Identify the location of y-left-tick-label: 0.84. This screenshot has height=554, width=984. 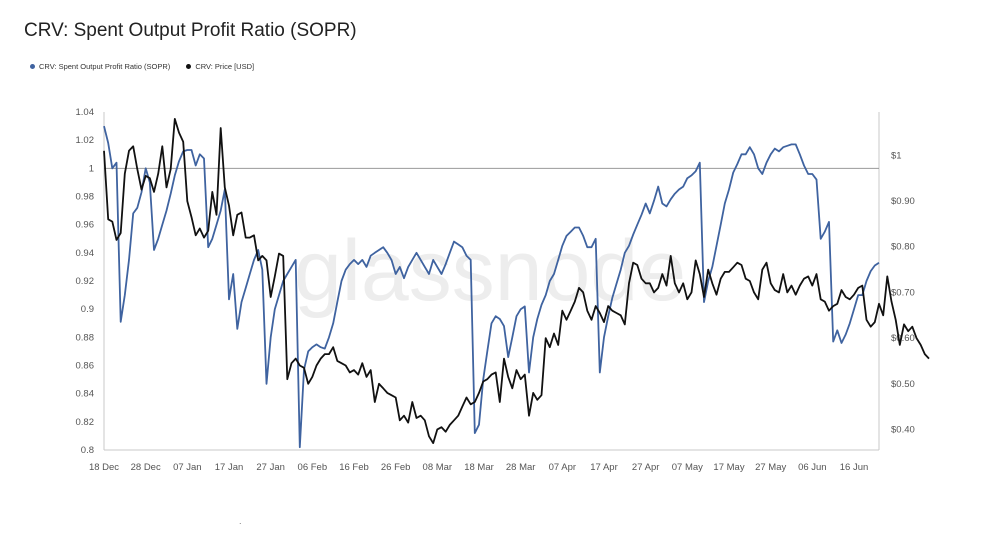
(85, 394).